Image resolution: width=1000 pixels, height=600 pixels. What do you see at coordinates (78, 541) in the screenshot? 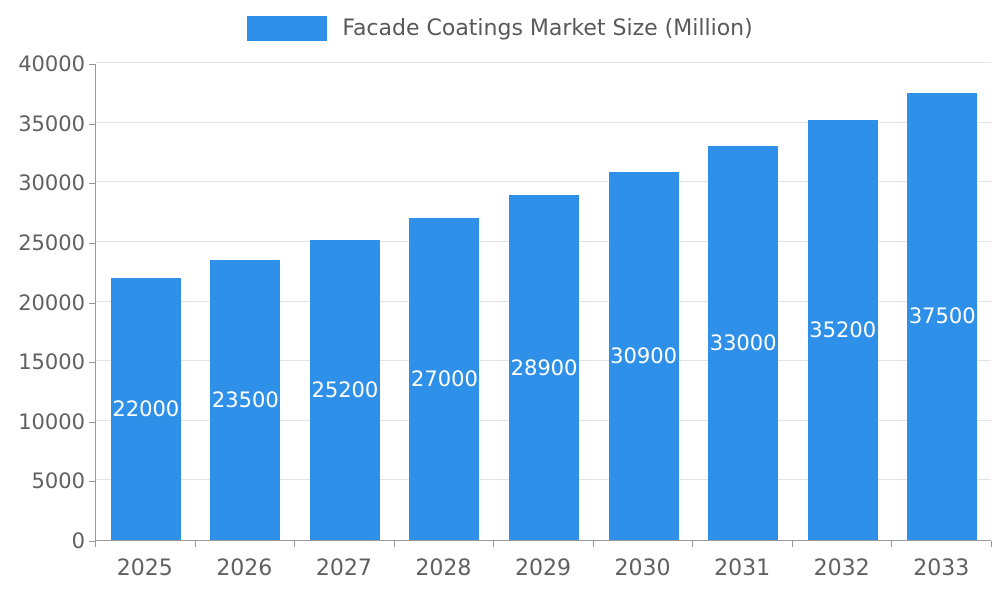
I see `y-tick-label: 0` at bounding box center [78, 541].